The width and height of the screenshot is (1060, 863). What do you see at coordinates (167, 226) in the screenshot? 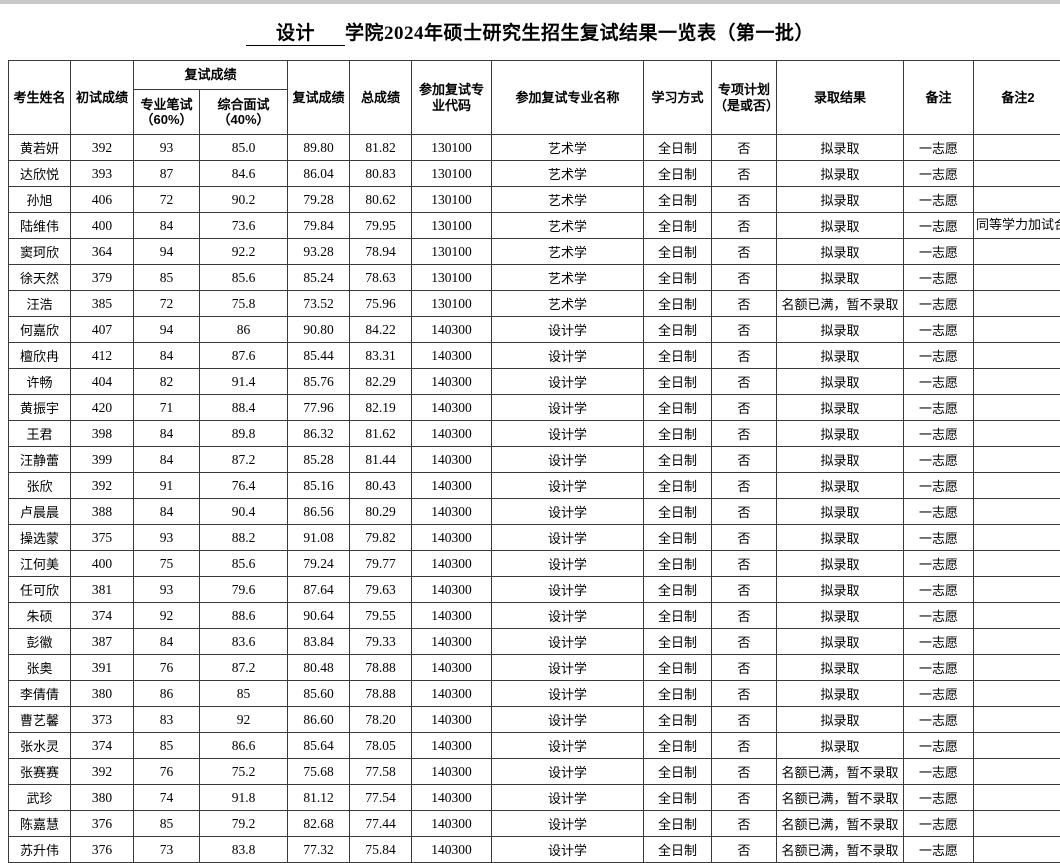
I see `cell-written: 84` at bounding box center [167, 226].